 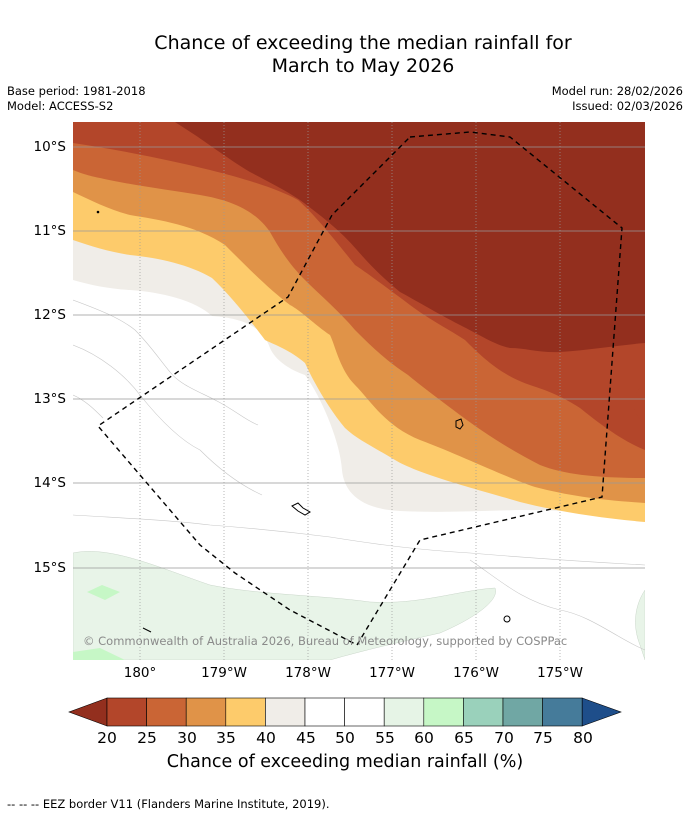 I want to click on lon-label-180: 180°, so click(x=140, y=673).